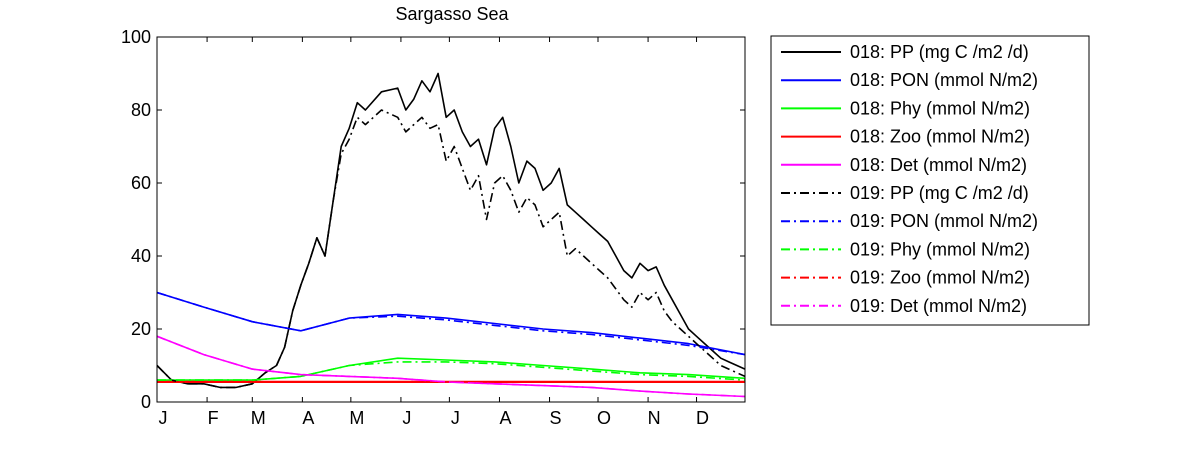  I want to click on y-tick-label: 0, so click(146, 402).